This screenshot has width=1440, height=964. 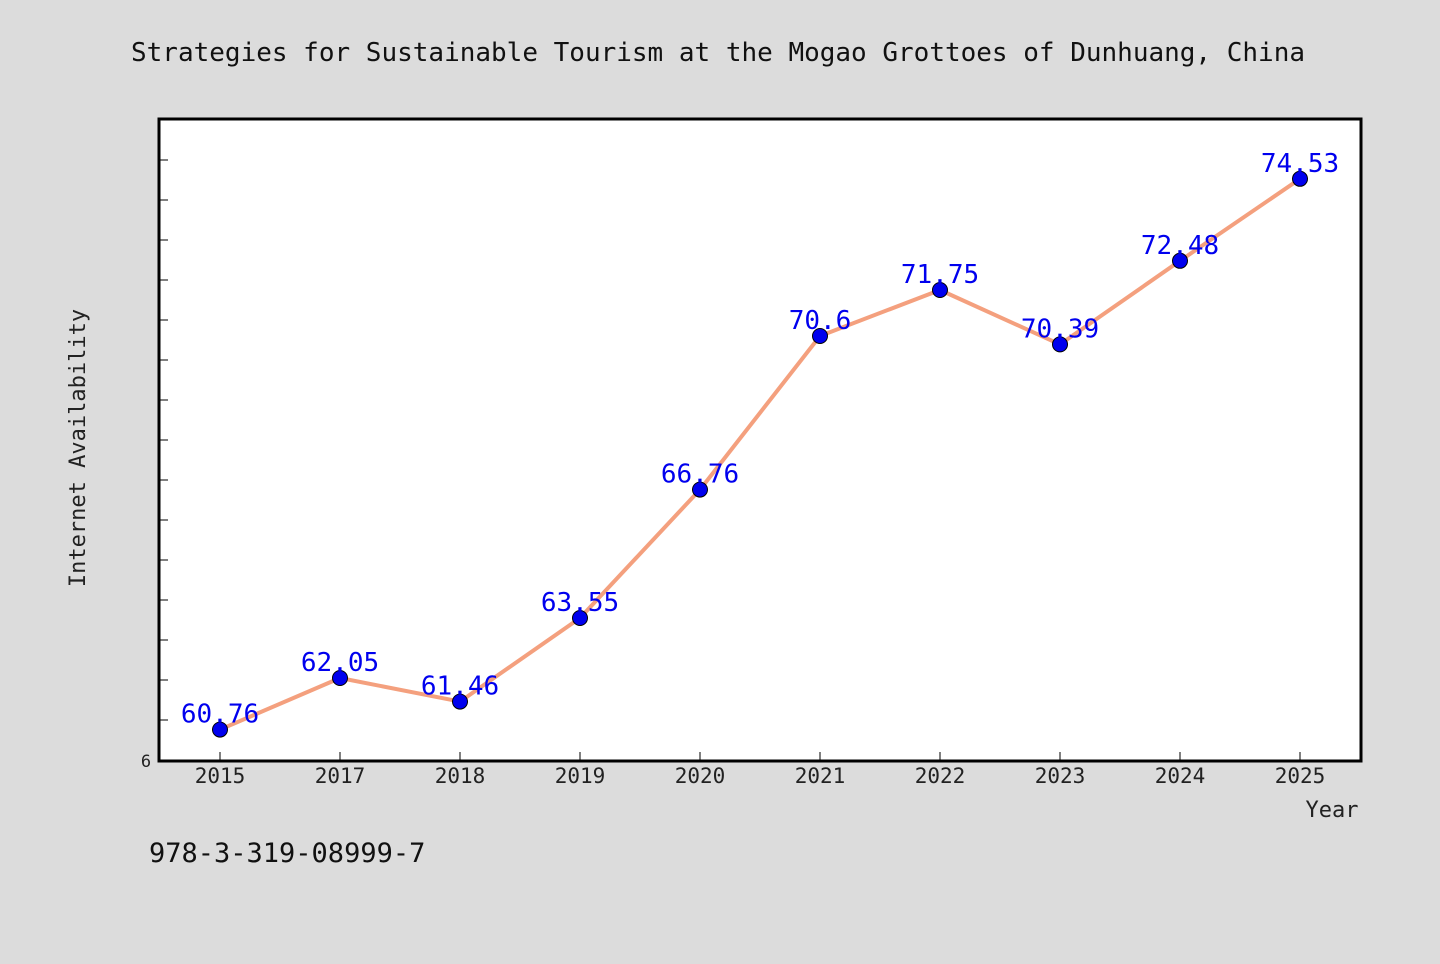 I want to click on x-tick-label: 2018, so click(x=460, y=776).